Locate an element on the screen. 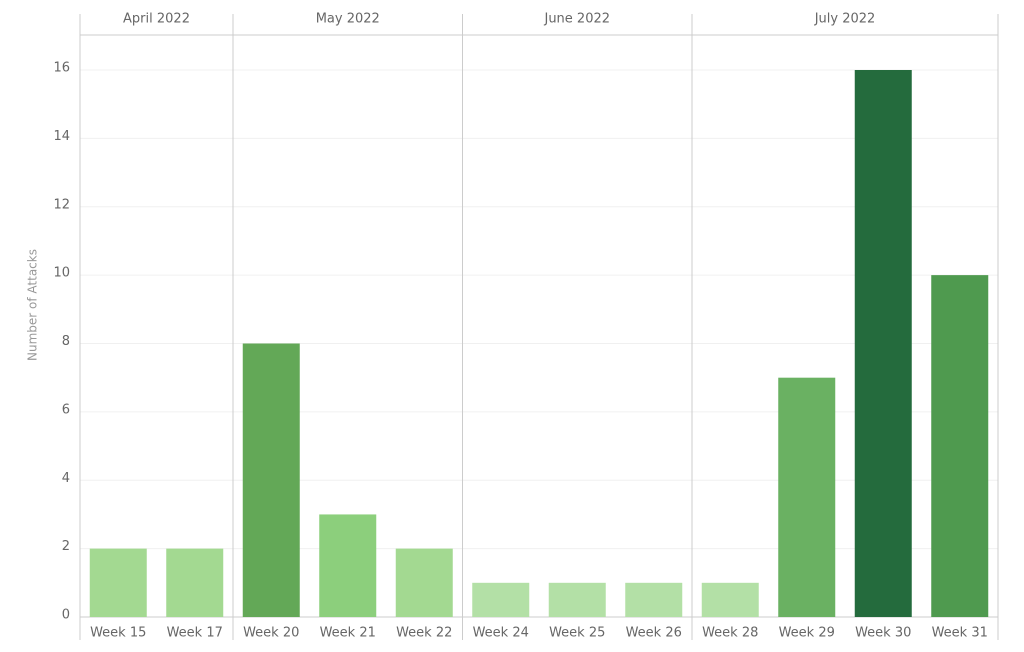 The height and width of the screenshot is (652, 1024). y-tick-label: 14 is located at coordinates (61, 136).